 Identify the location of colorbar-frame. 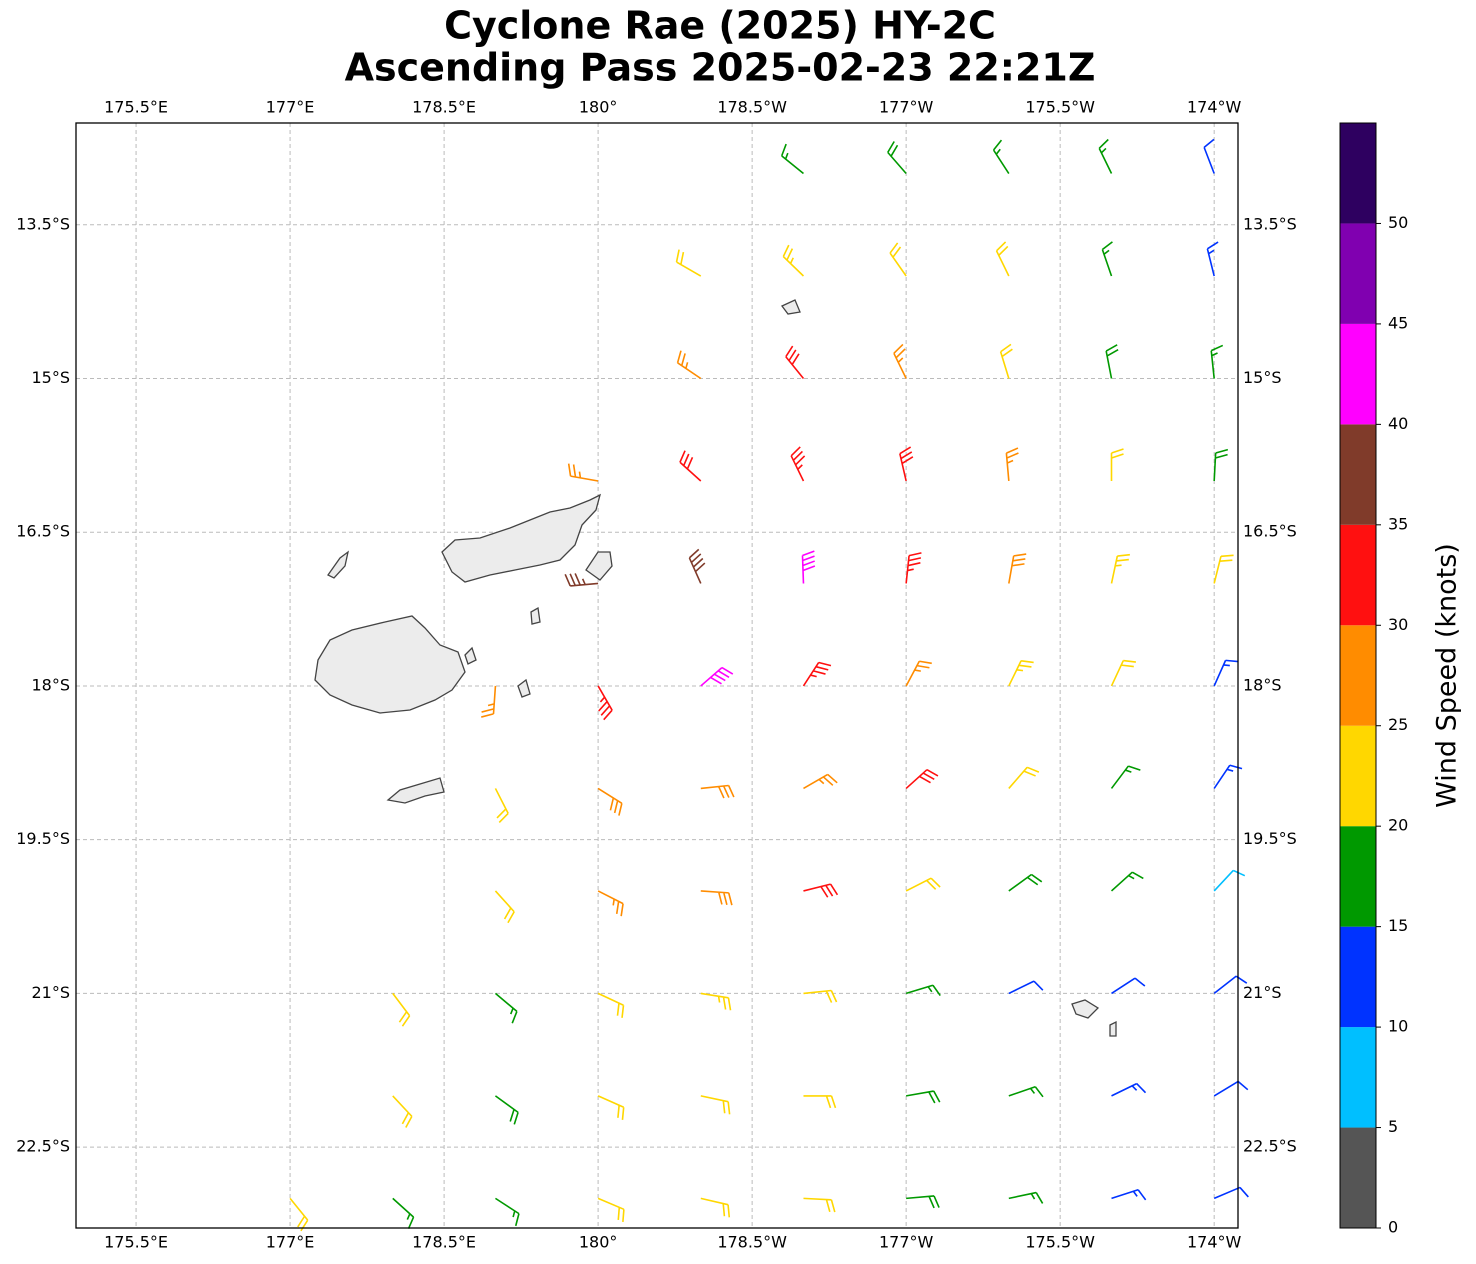
(1358, 675).